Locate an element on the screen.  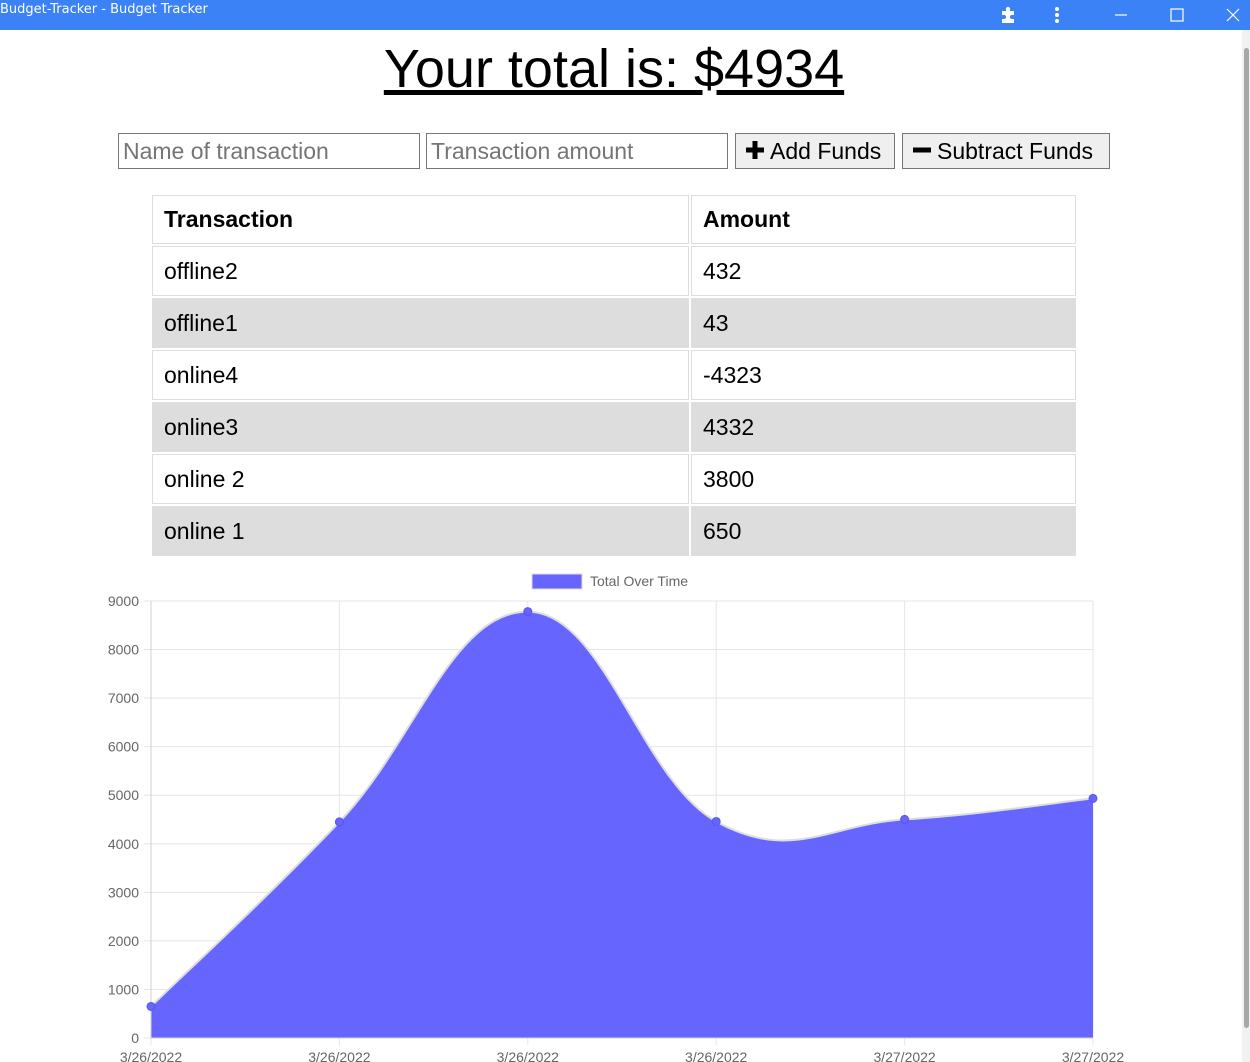
transaction-name-cell: offline1 is located at coordinates (420, 323).